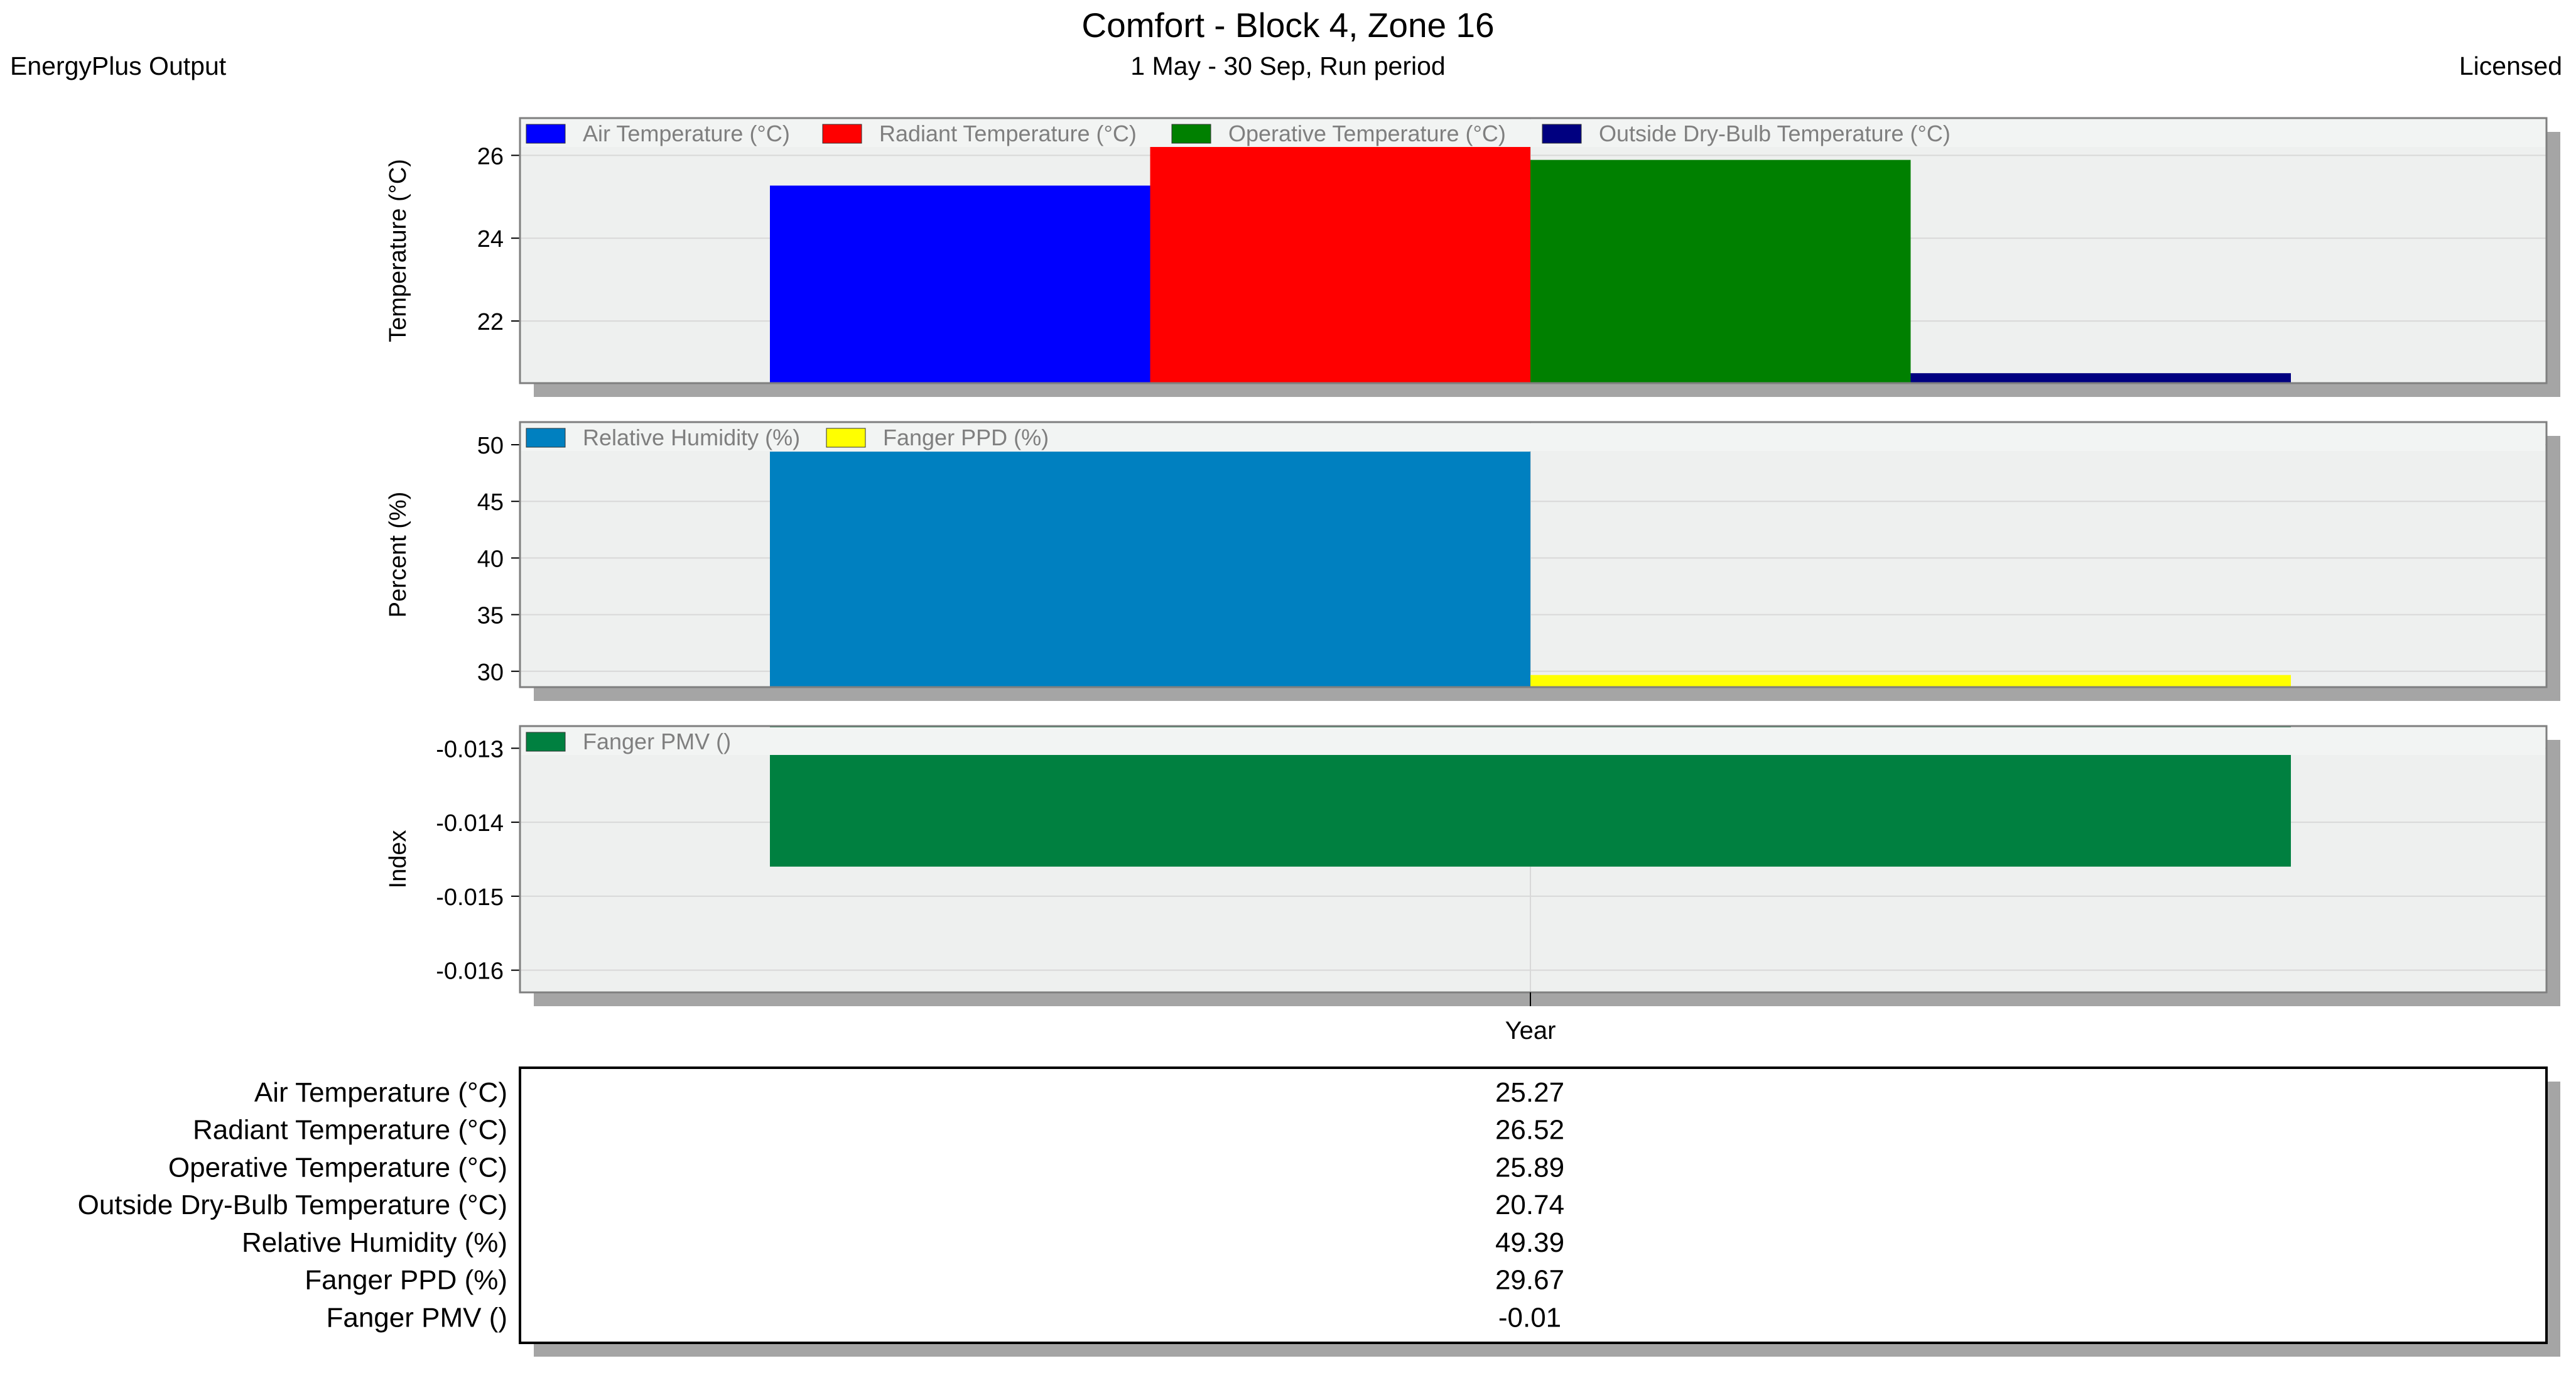 Image resolution: width=2576 pixels, height=1373 pixels. Describe the element at coordinates (687, 133) in the screenshot. I see `legend-entry: Air Temperature (°C)` at that location.